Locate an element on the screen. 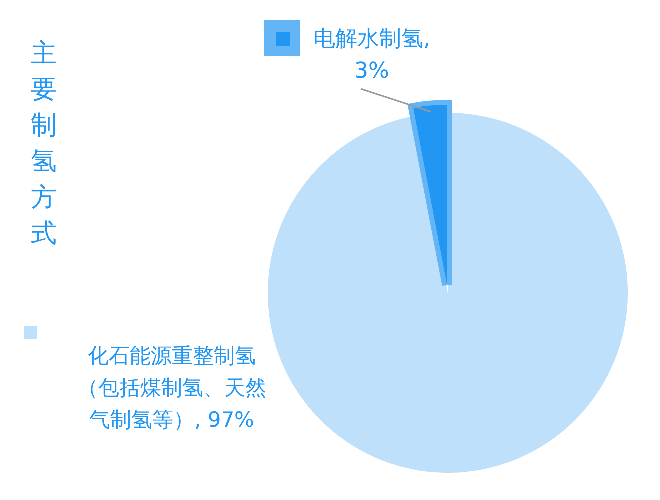 The width and height of the screenshot is (660, 500). slice-label: 化石能源重整制氢（包括煤制氢、天然气制氢等）, 97% is located at coordinates (172, 388).